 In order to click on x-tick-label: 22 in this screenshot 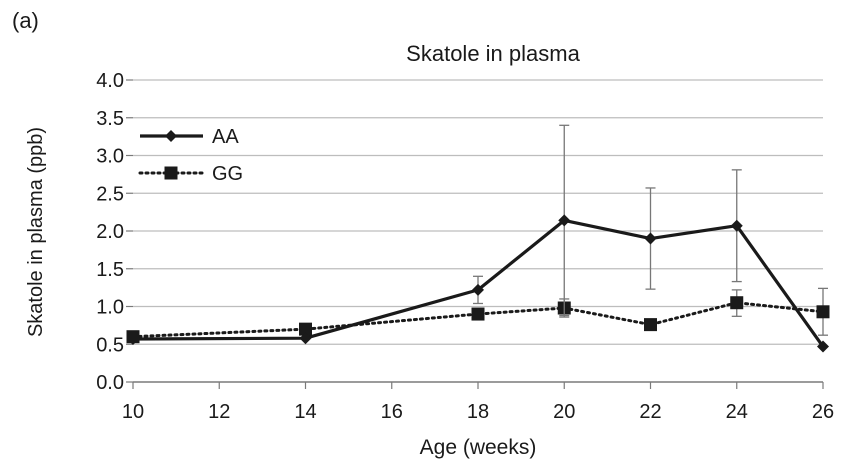, I will do `click(650, 412)`.